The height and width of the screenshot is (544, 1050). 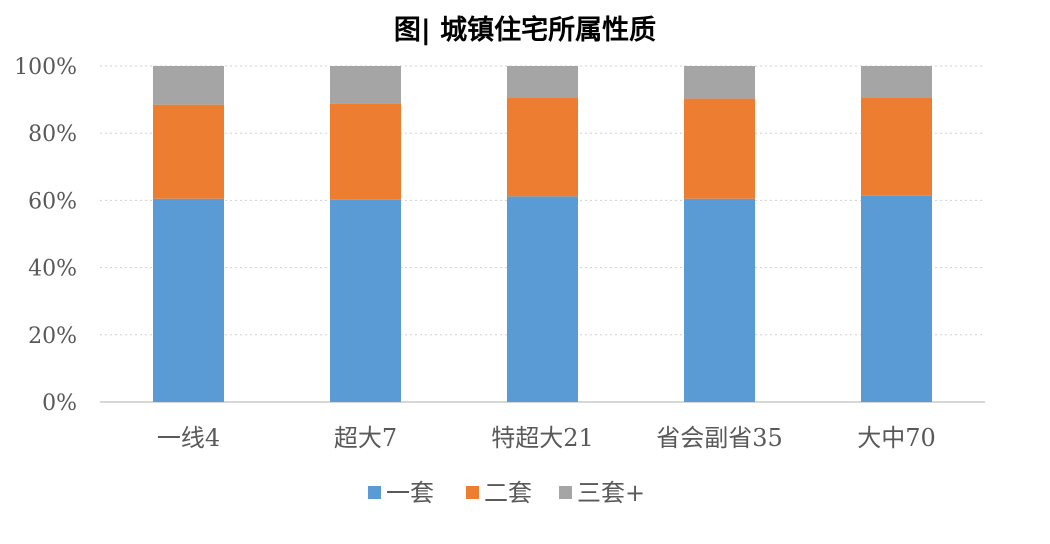 I want to click on x-axis-ticks: 一线4 超大7 特超大21 省会副省35 大中70, so click(x=546, y=438).